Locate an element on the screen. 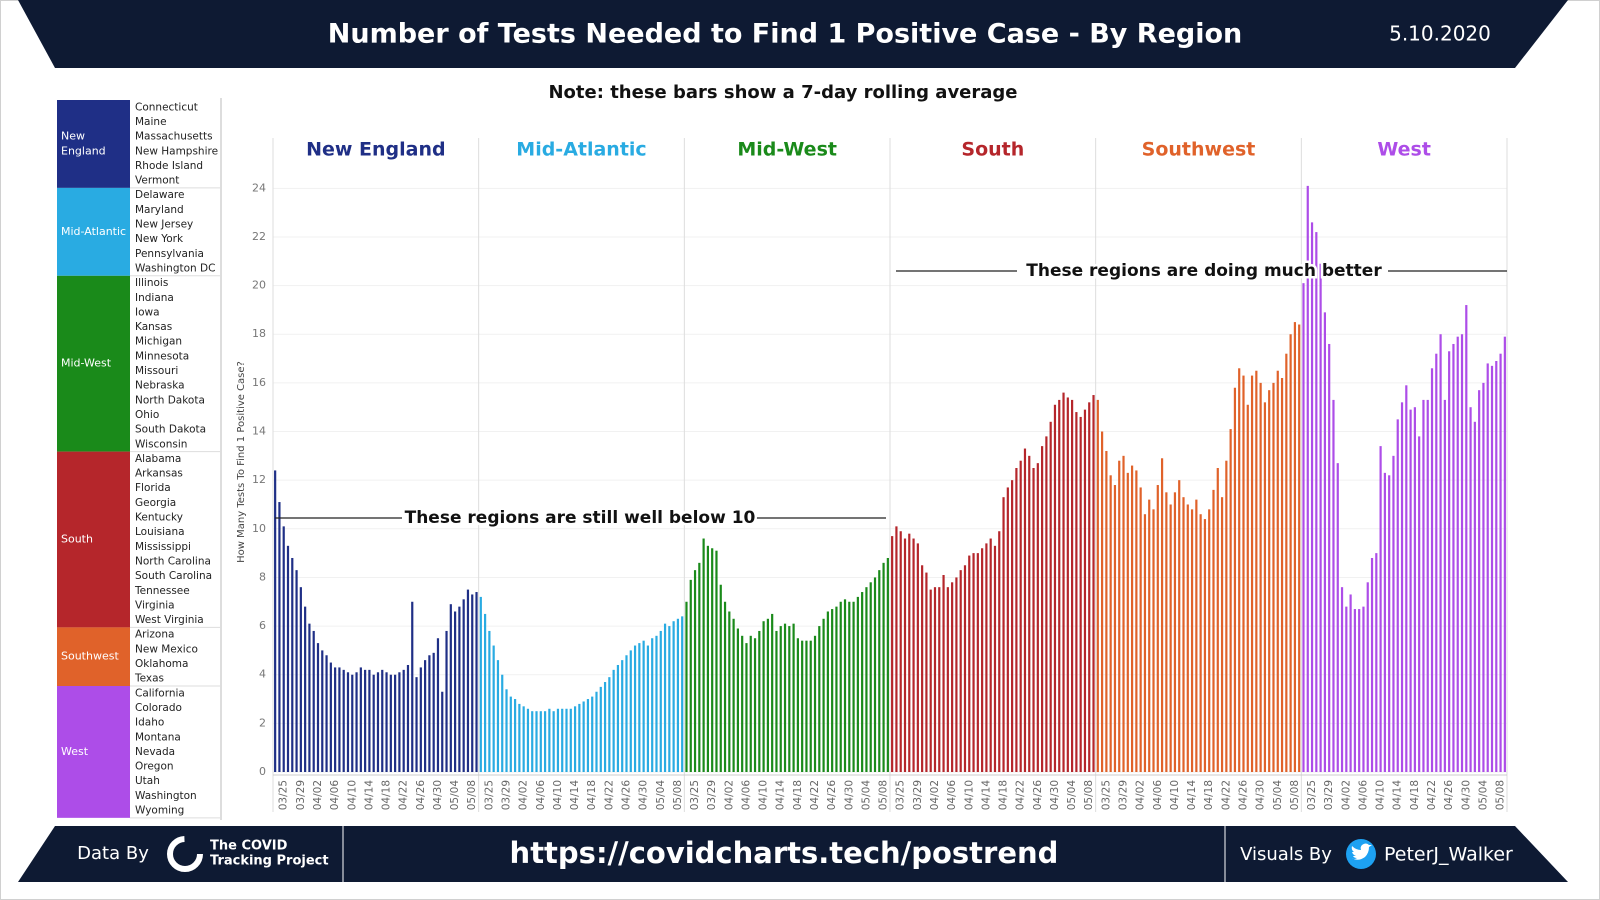  x-tick-label: 04/02 is located at coordinates (729, 795).